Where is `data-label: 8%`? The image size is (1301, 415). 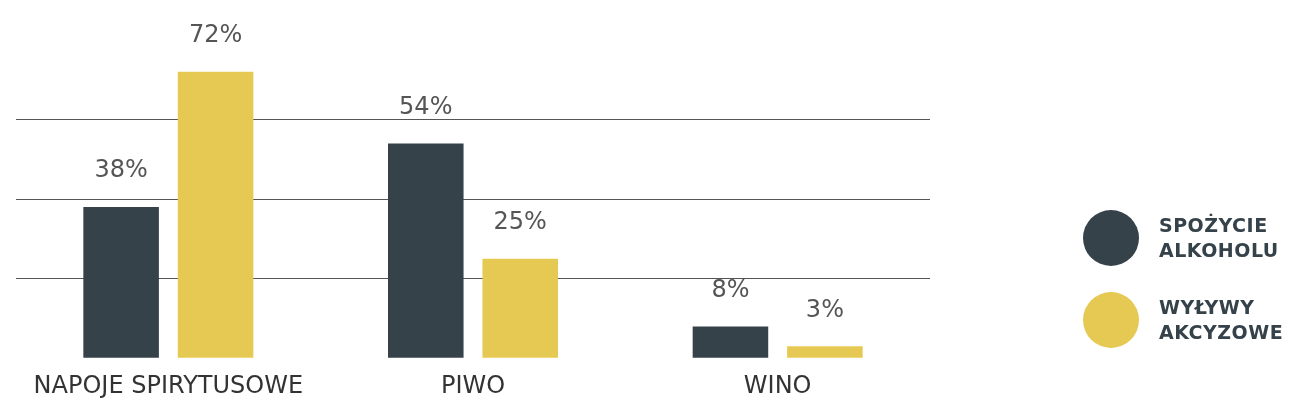
data-label: 8% is located at coordinates (730, 288).